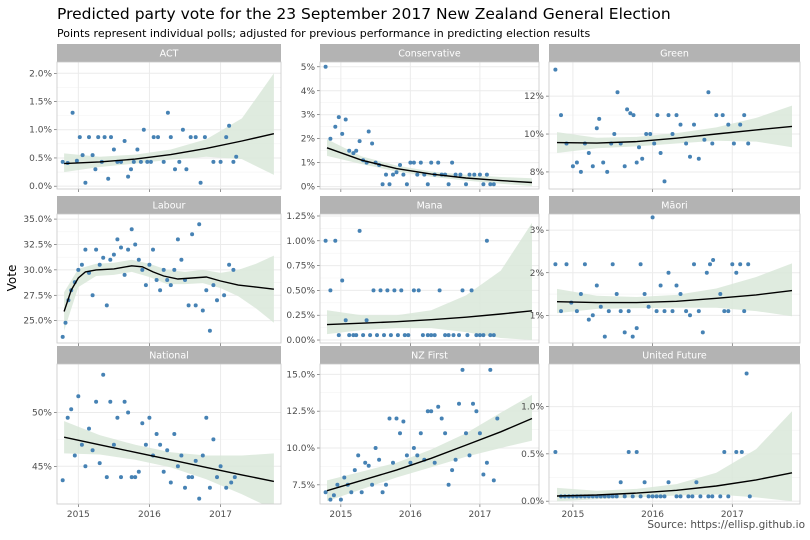 The height and width of the screenshot is (540, 810). What do you see at coordinates (149, 515) in the screenshot?
I see `x-tick-label: 2016` at bounding box center [149, 515].